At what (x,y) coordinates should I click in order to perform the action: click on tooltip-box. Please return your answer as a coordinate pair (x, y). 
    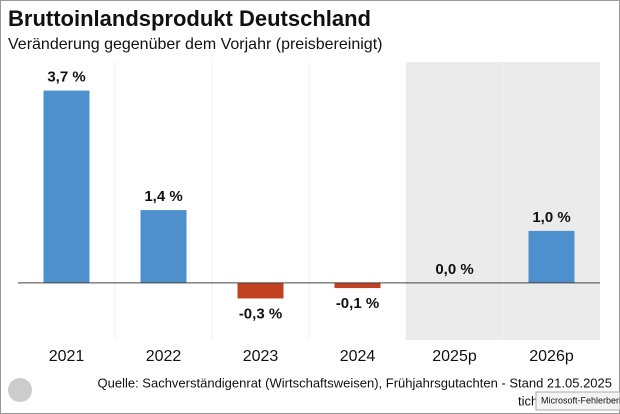
    Looking at the image, I should click on (577, 401).